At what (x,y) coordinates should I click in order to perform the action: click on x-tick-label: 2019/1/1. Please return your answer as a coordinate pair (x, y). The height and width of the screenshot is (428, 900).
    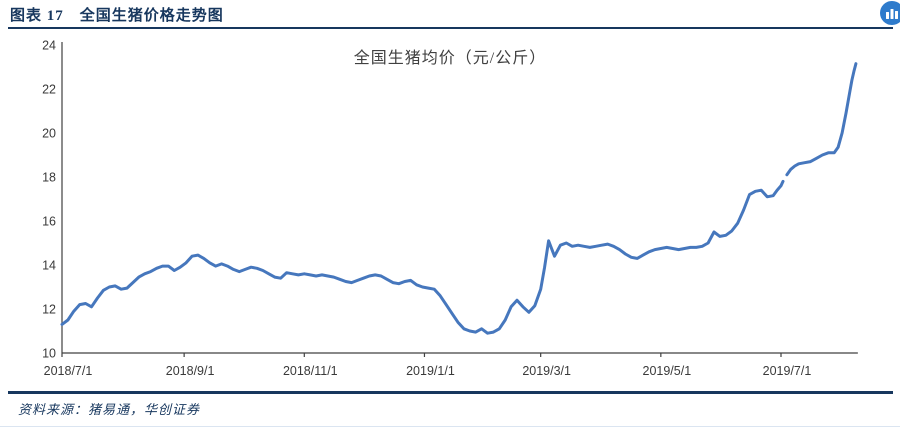
    Looking at the image, I should click on (430, 371).